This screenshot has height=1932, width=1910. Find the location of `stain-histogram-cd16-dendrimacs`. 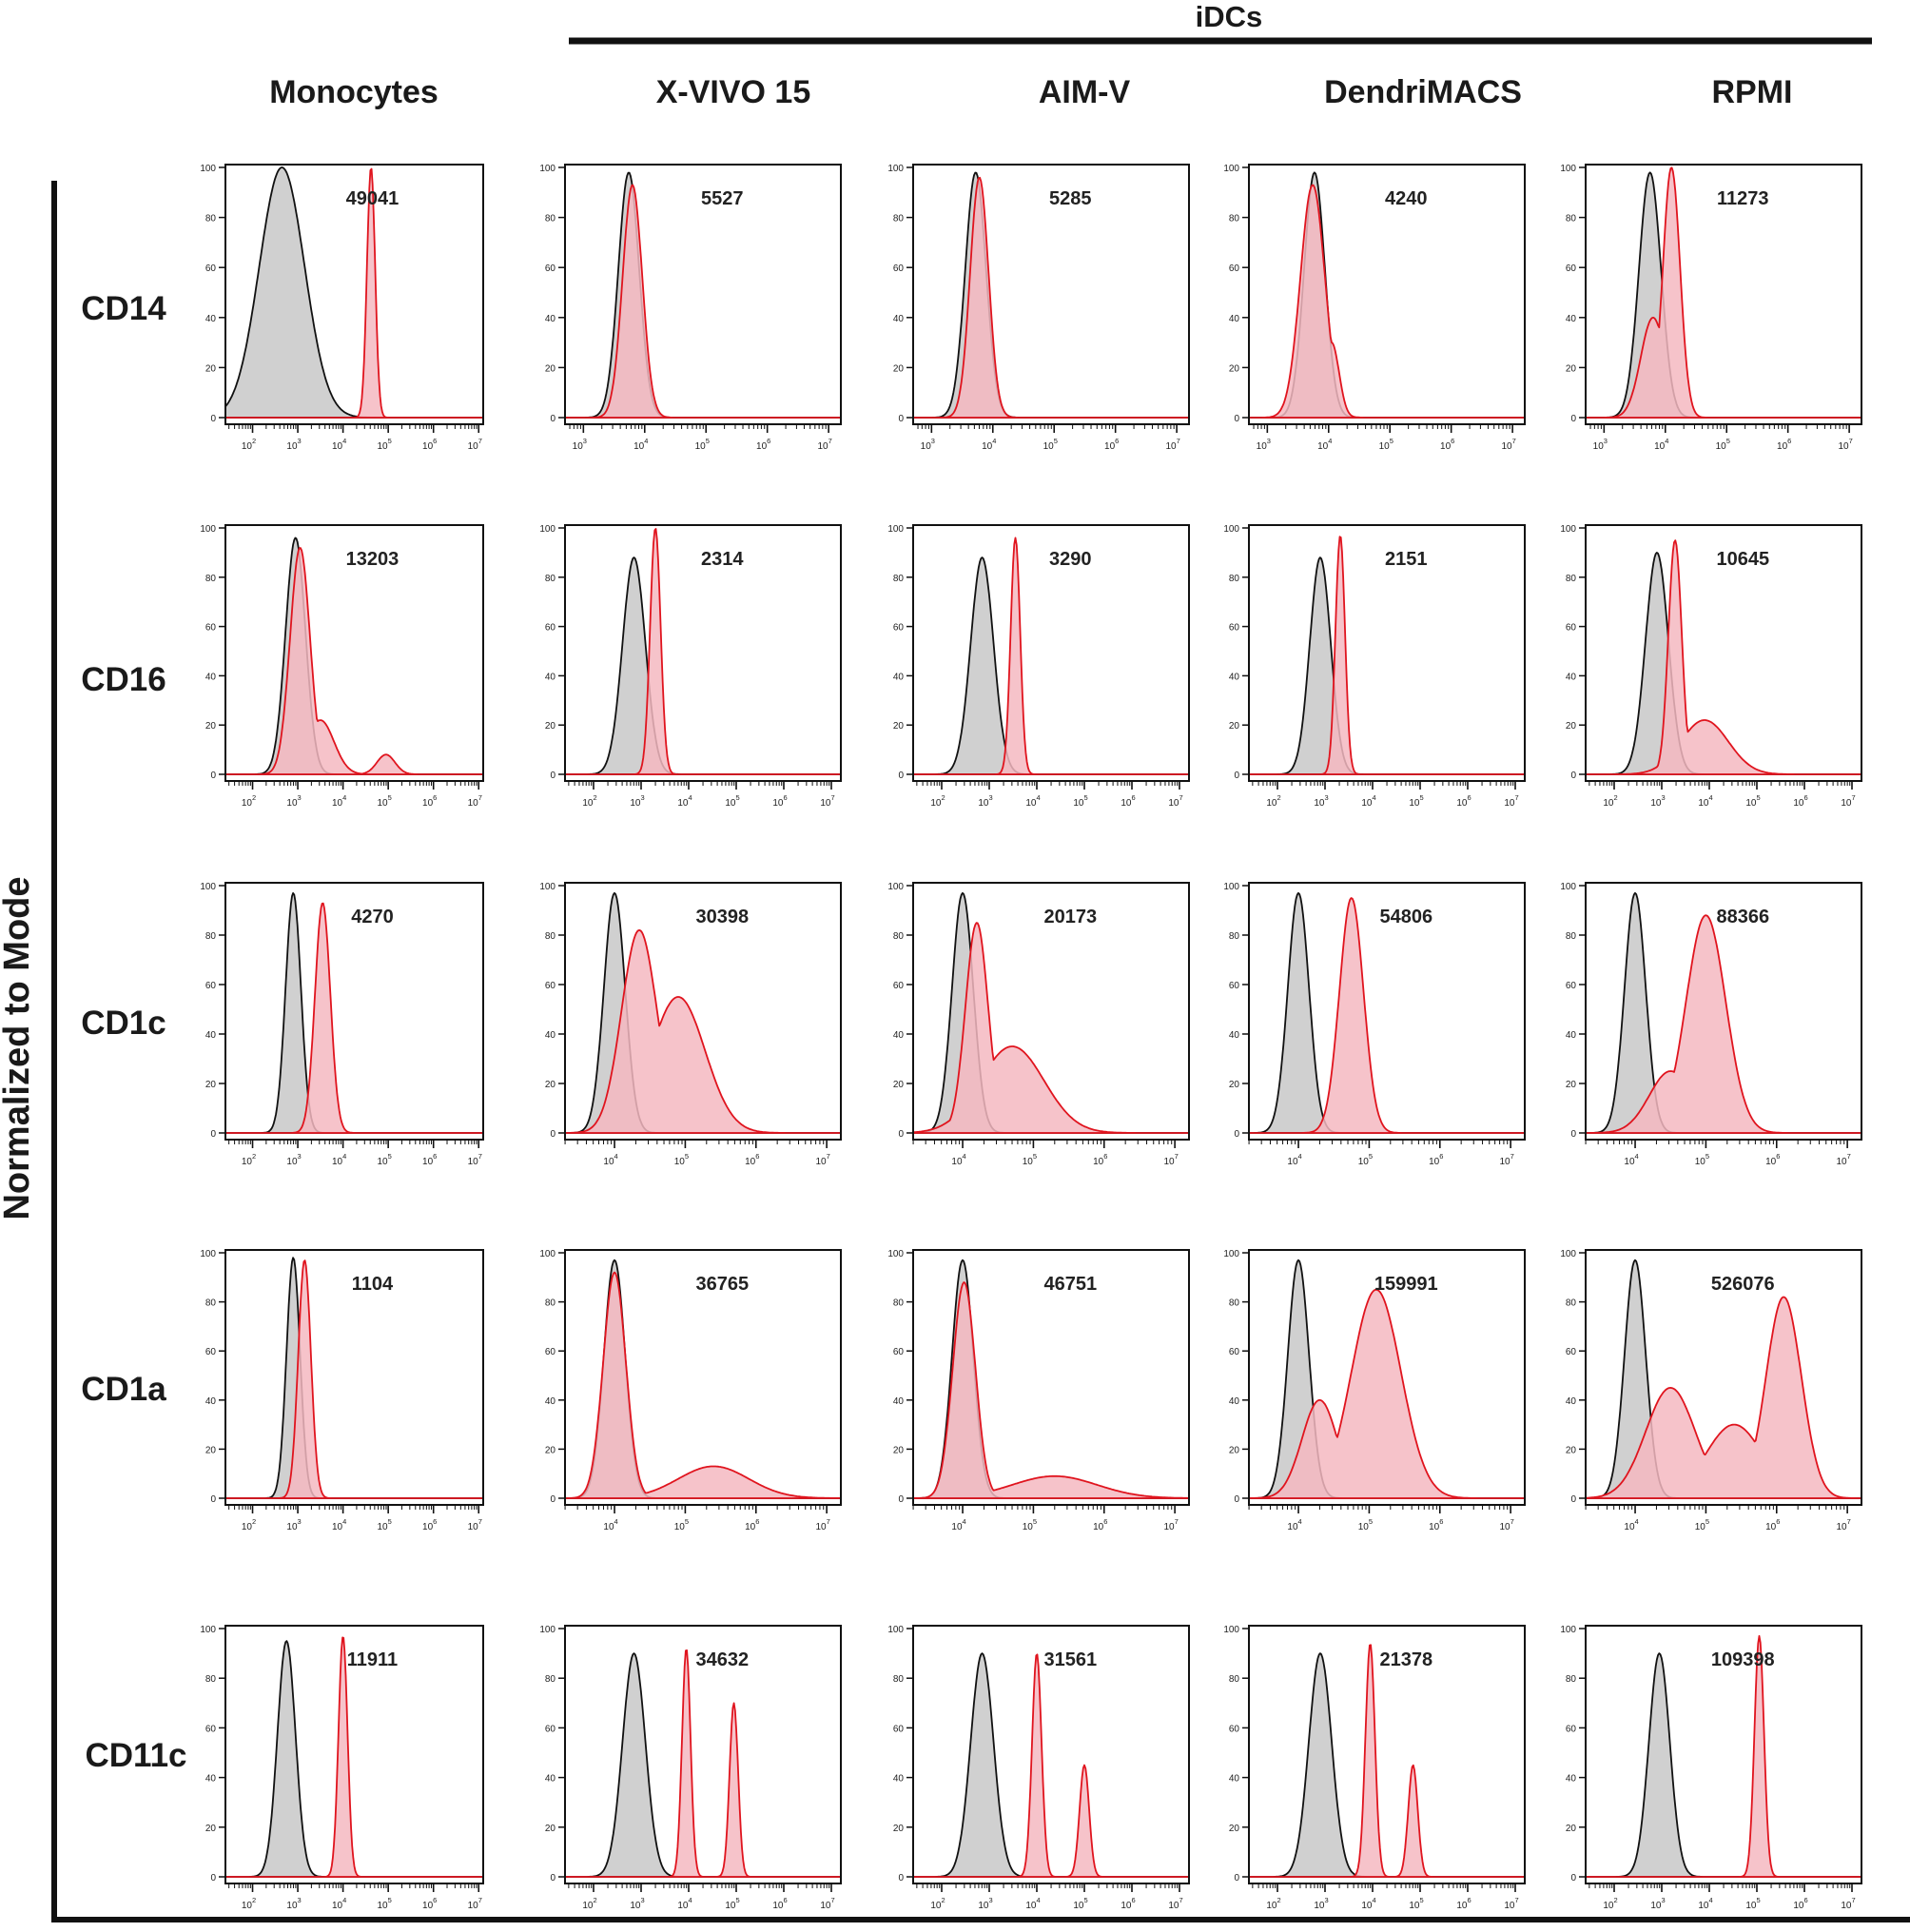

stain-histogram-cd16-dendrimacs is located at coordinates (1387, 656).